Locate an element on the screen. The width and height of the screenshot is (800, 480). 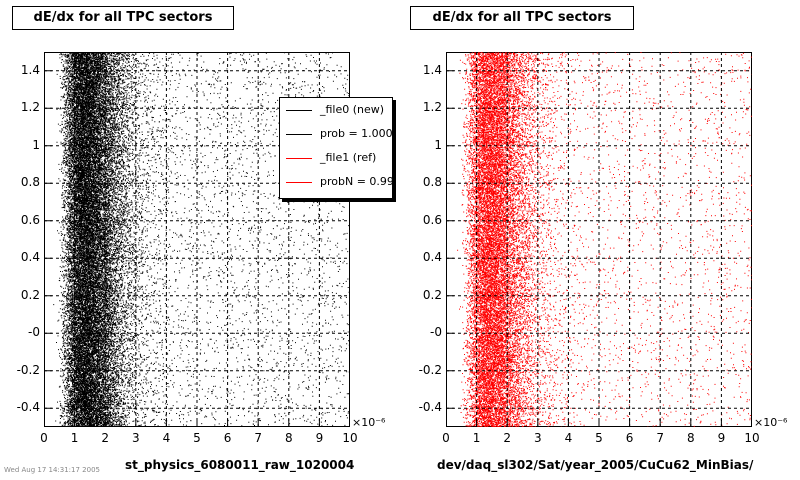
legend-label-prob: prob = 1.000000 is located at coordinates (356, 133).